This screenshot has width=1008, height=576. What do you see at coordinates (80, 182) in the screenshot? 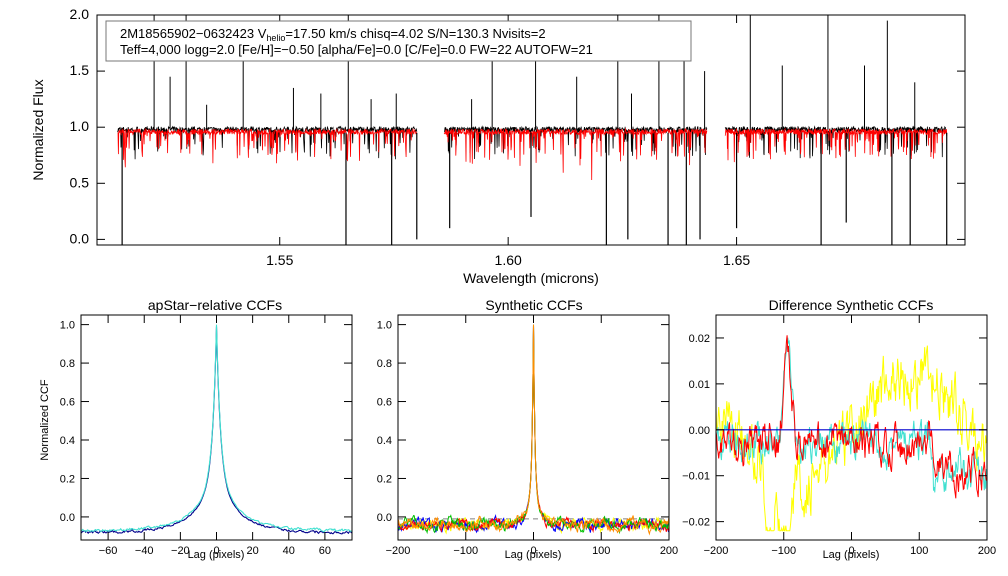
I see `y-tick-label: 0.5` at bounding box center [80, 182].